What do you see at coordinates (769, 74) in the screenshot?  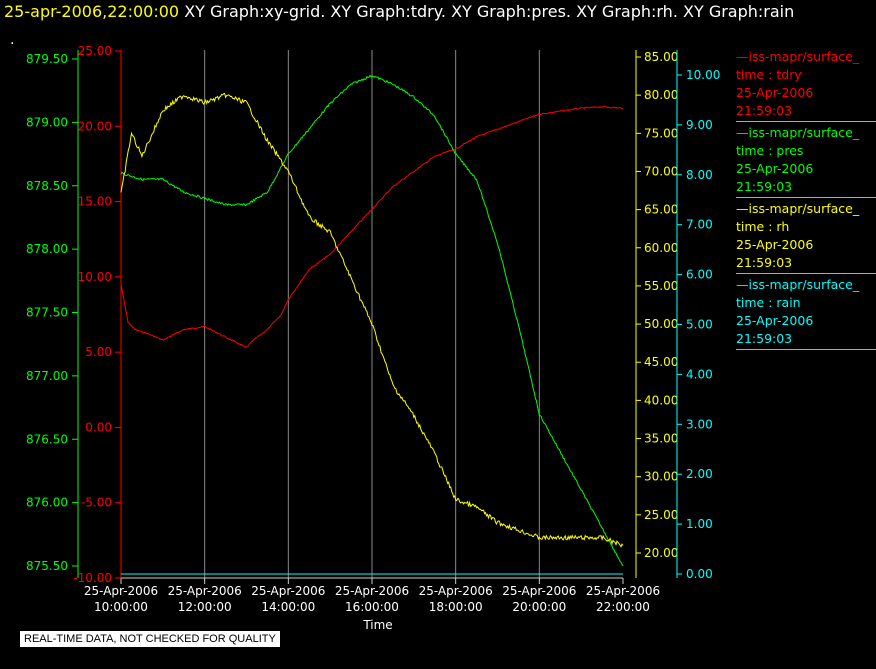 I see `legend-label: time : tdry` at bounding box center [769, 74].